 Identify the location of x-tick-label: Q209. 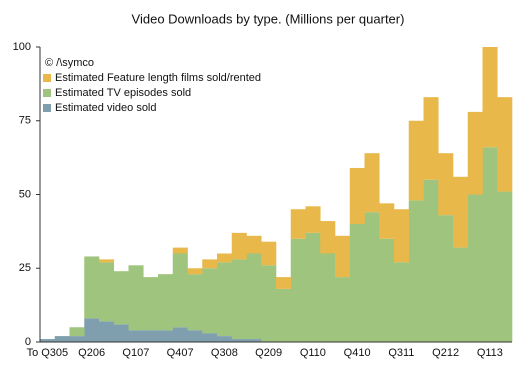
(268, 353).